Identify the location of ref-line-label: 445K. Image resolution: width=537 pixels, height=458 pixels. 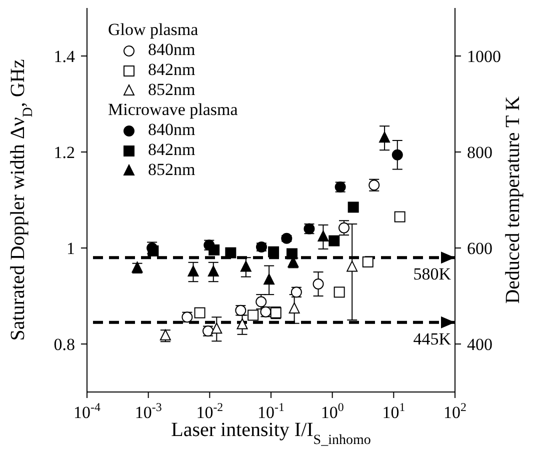
(432, 338).